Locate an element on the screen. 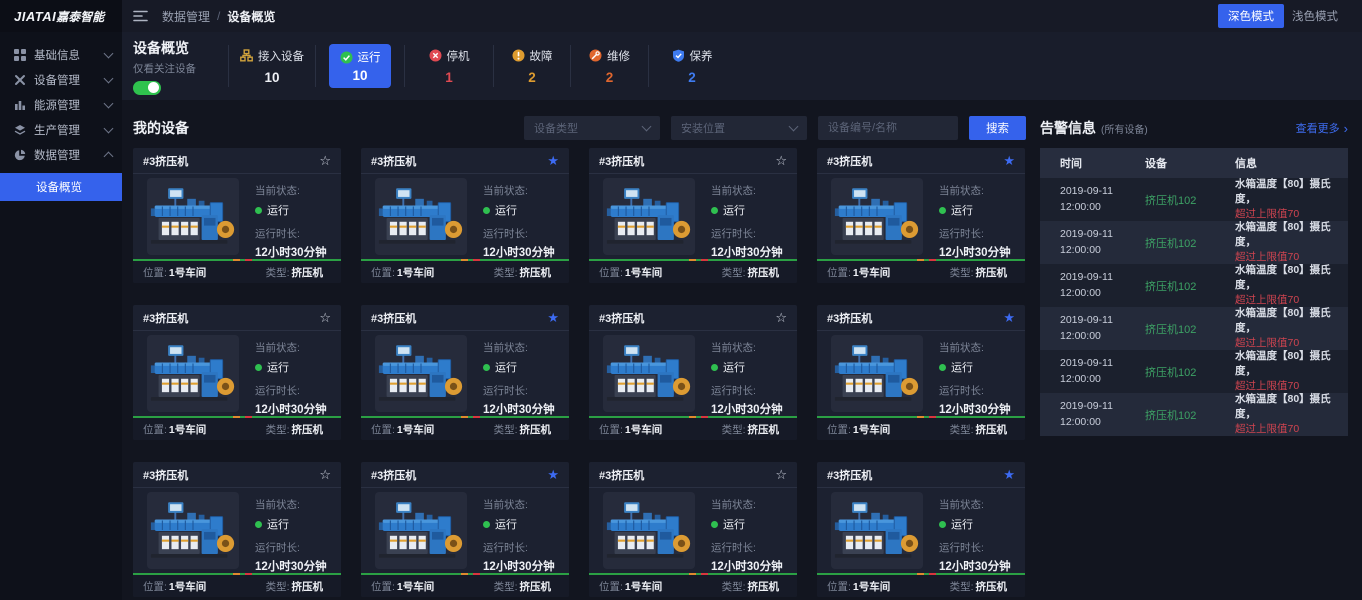 The height and width of the screenshot is (600, 1362). stat-repair: 维修 2 is located at coordinates (609, 66).